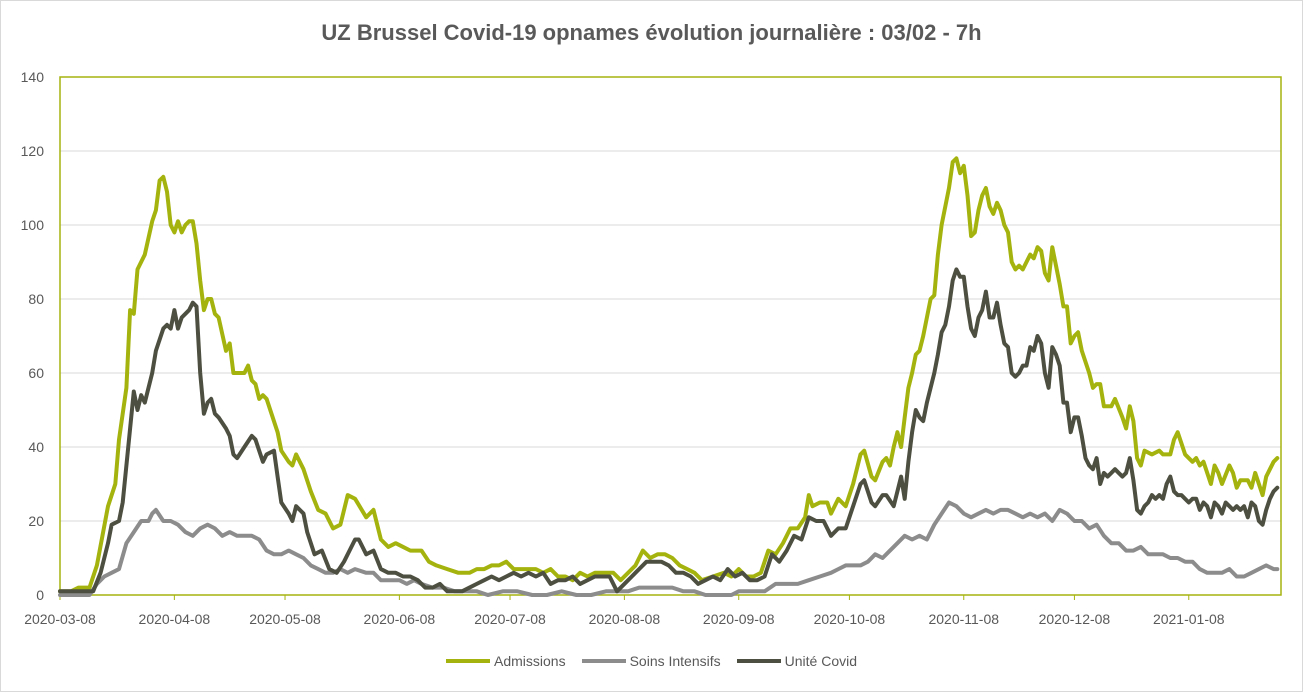 Image resolution: width=1303 pixels, height=692 pixels. Describe the element at coordinates (400, 619) in the screenshot. I see `x-tick-label: 2020-06-08` at that location.